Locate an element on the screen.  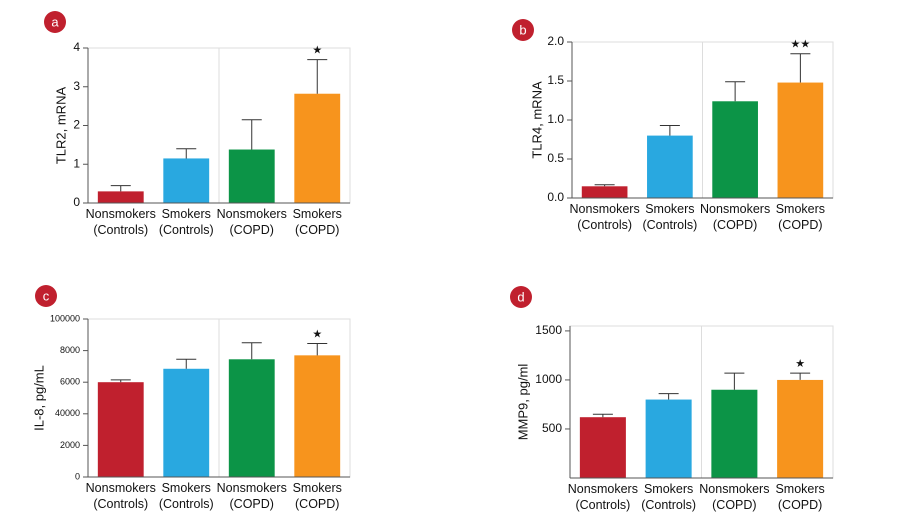
y-axis-label: IL-8, pg/mL is located at coordinates (38, 398).